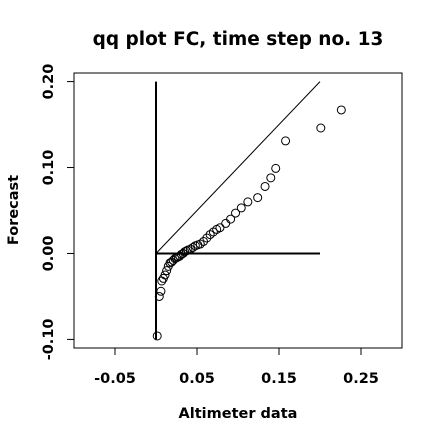 Image resolution: width=440 pixels, height=440 pixels. What do you see at coordinates (236, 367) in the screenshot?
I see `x-axis-ticks: -0.05 0.05 0.15 0.25` at bounding box center [236, 367].